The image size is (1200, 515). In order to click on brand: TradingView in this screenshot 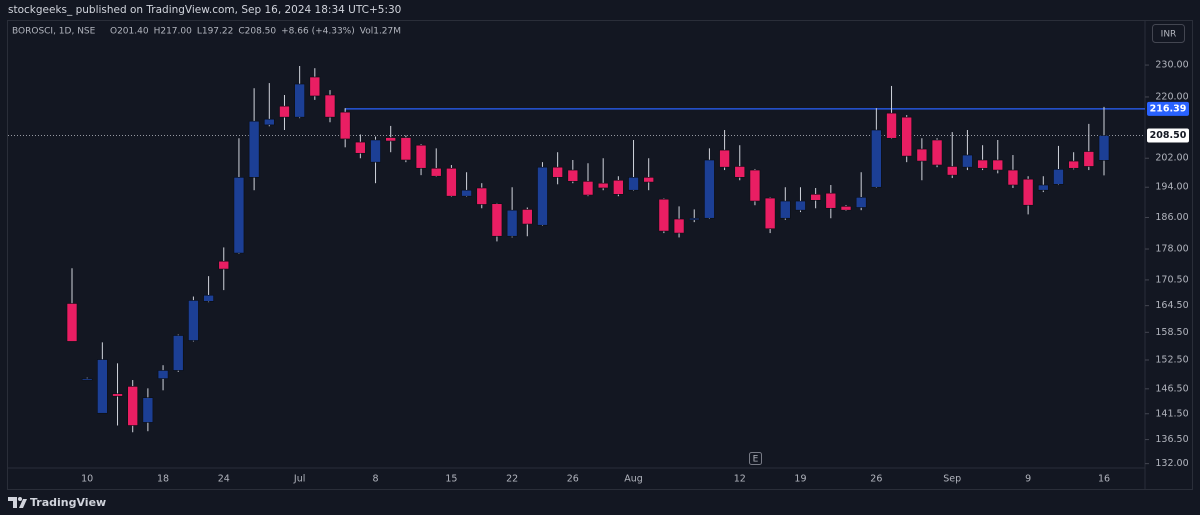, I will do `click(68, 502)`.